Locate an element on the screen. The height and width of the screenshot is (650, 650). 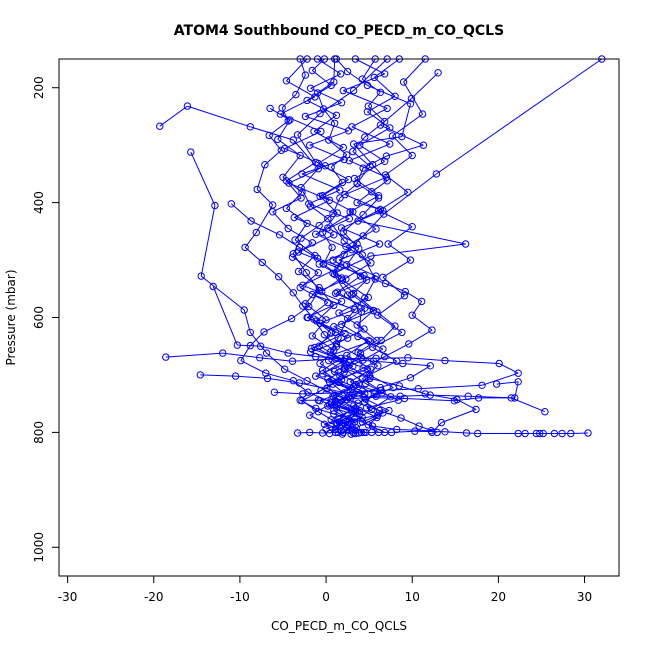
y-tick-label: 1000 is located at coordinates (39, 547).